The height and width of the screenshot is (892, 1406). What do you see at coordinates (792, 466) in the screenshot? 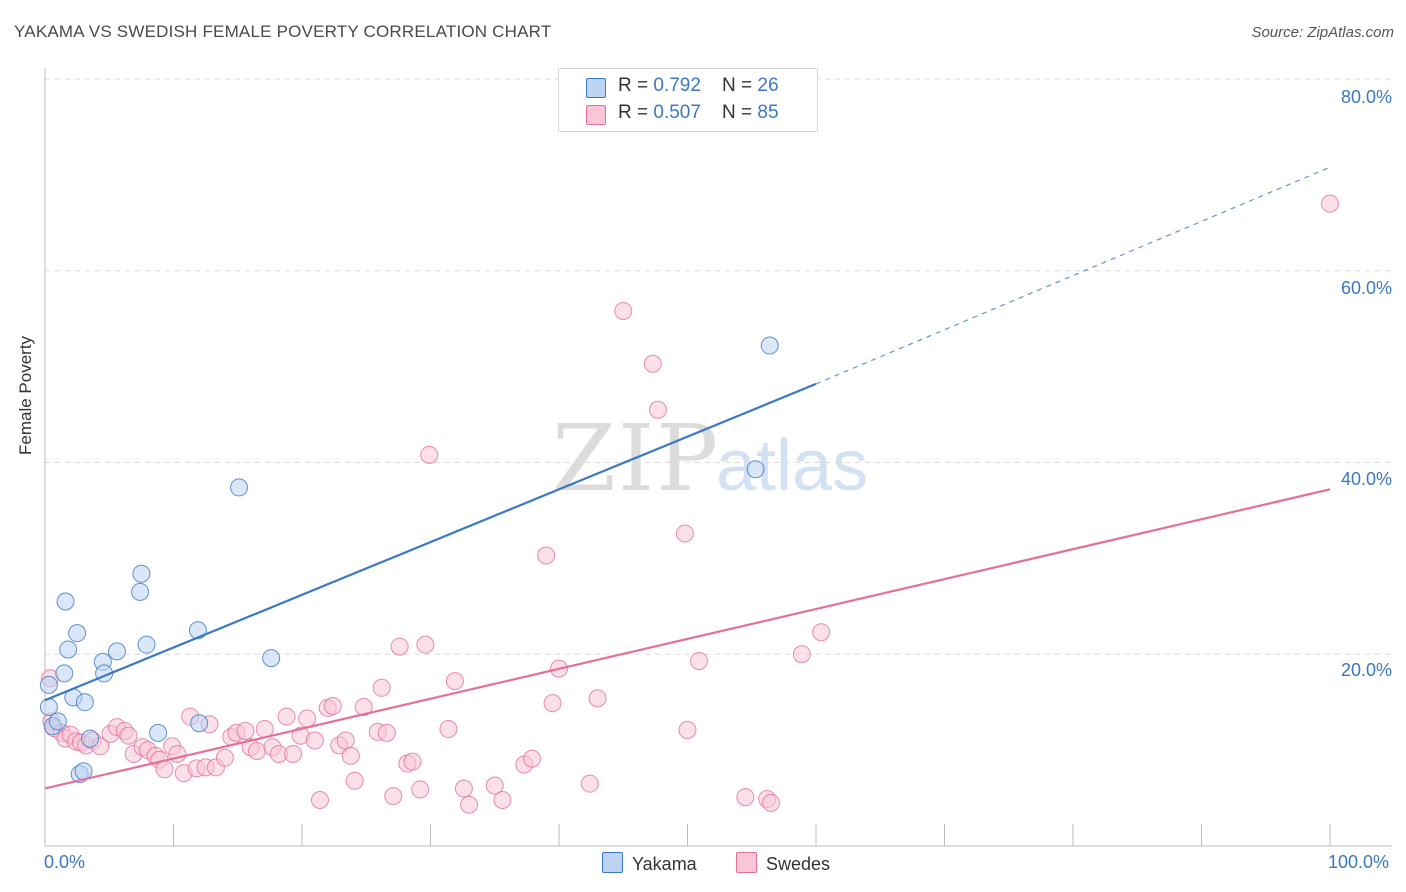
I see `watermark-atlas: atlas` at bounding box center [792, 466].